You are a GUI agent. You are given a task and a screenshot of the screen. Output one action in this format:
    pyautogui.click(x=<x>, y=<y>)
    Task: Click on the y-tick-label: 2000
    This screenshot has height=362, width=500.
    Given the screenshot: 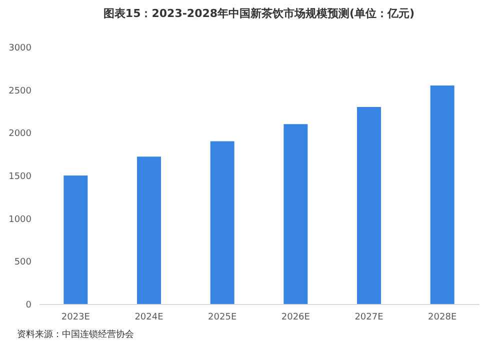 What is the action you would take?
    pyautogui.click(x=20, y=134)
    